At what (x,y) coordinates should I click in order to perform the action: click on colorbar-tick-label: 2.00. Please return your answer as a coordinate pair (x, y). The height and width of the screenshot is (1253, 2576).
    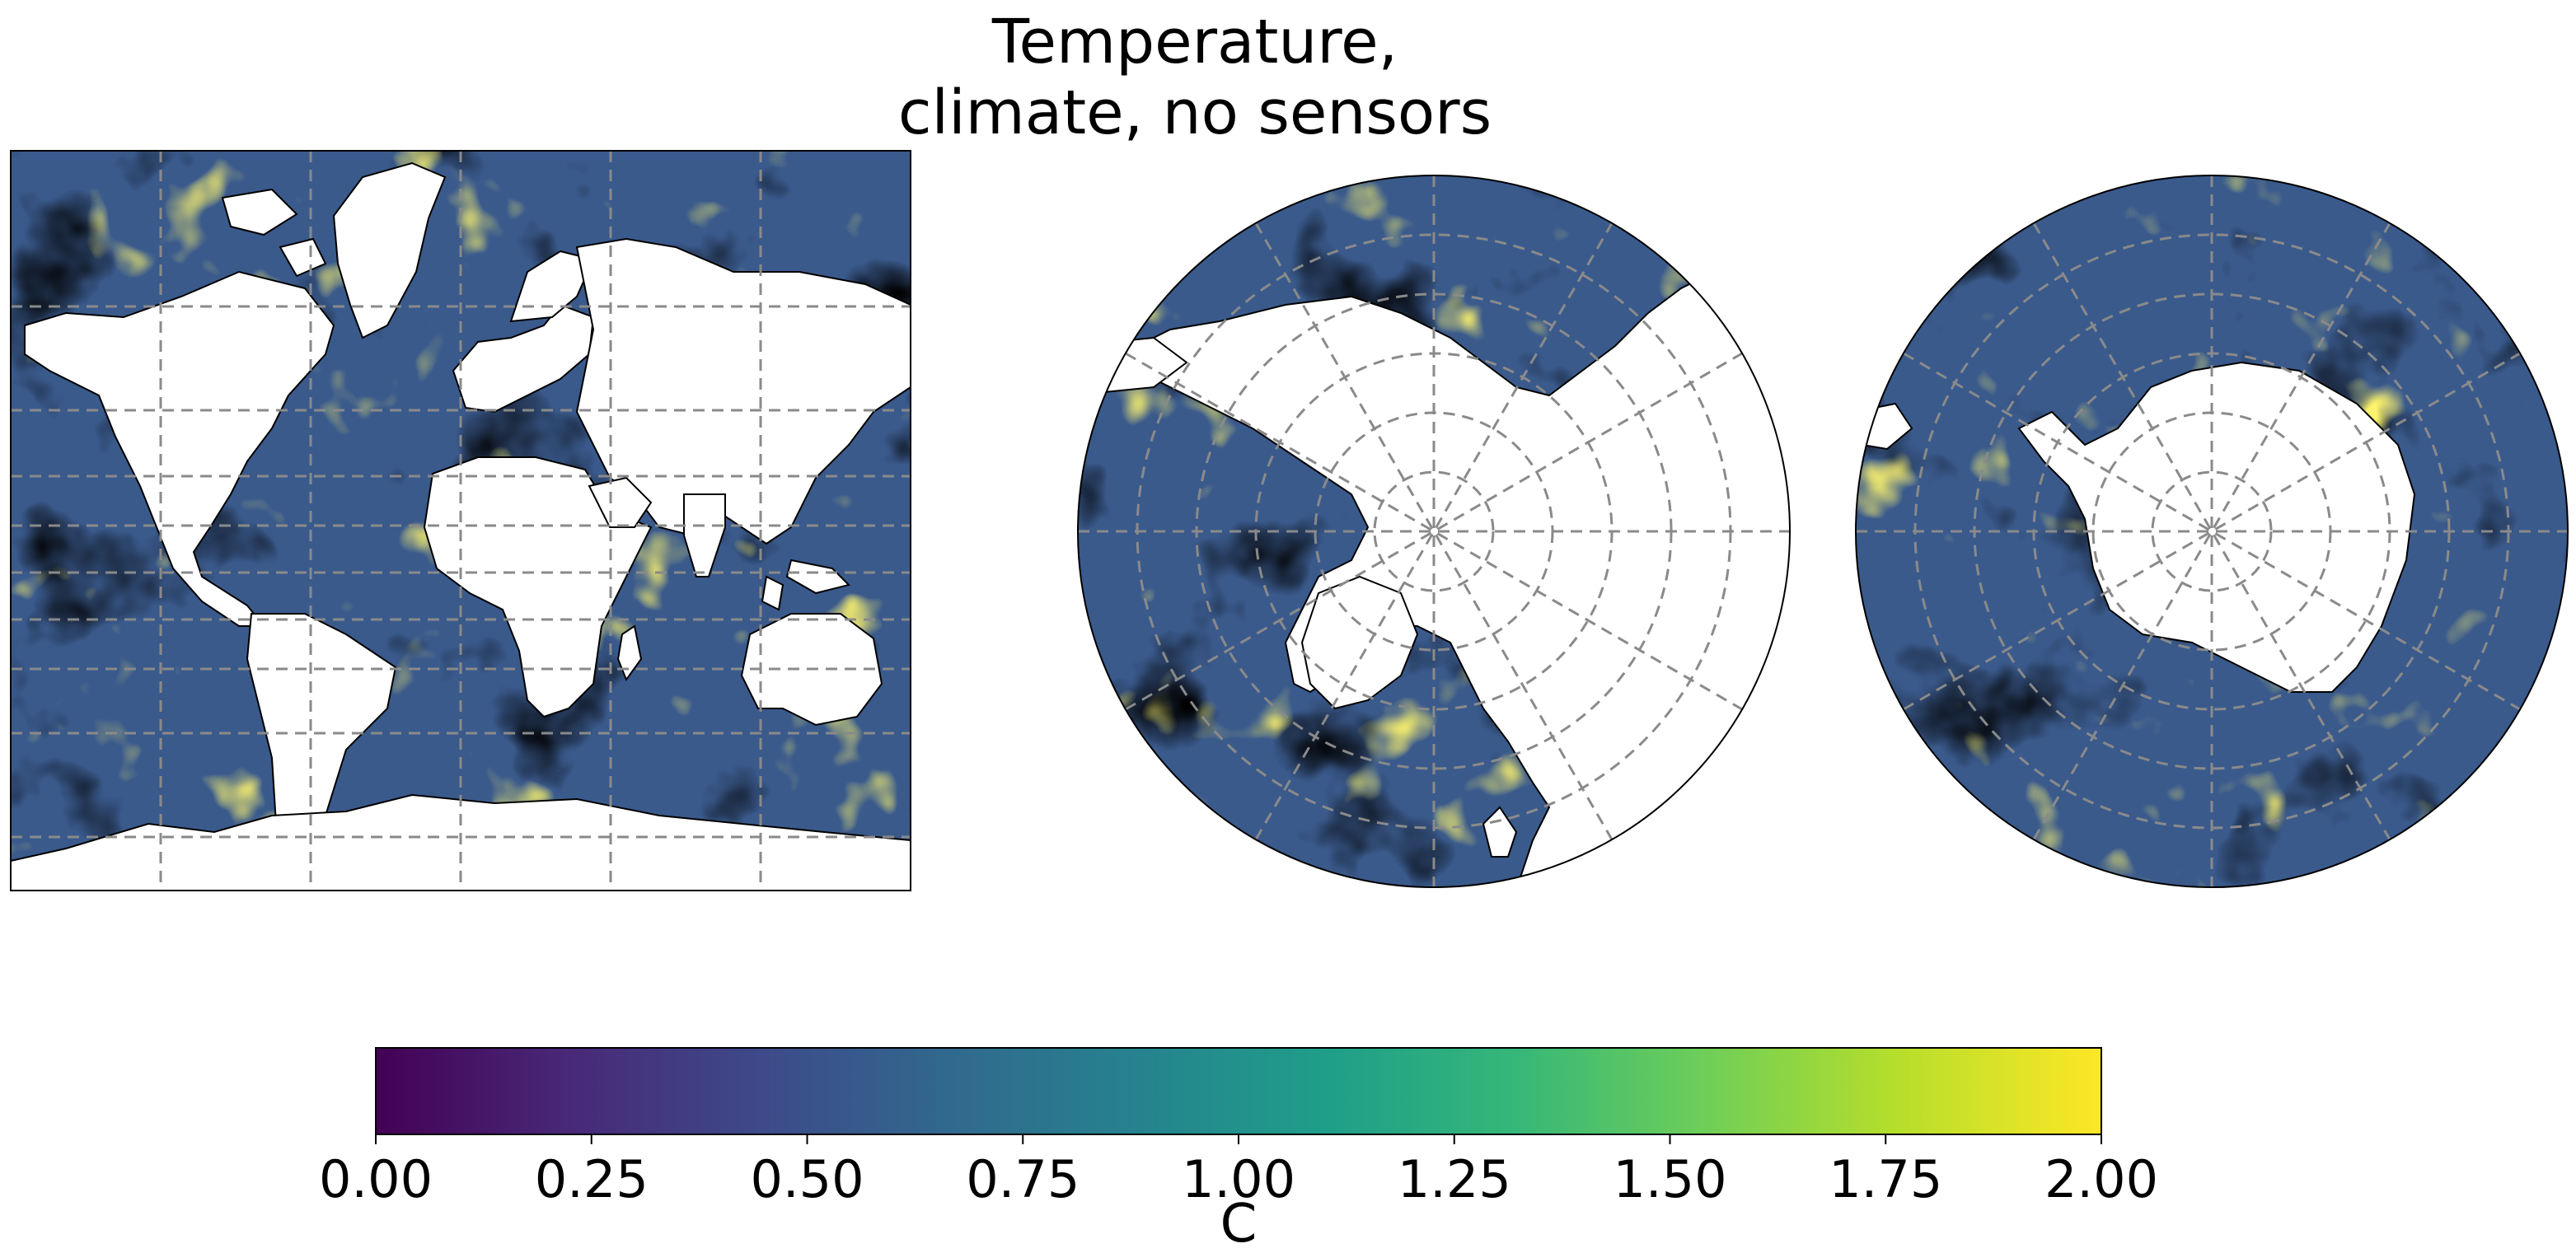
    Looking at the image, I should click on (2101, 1179).